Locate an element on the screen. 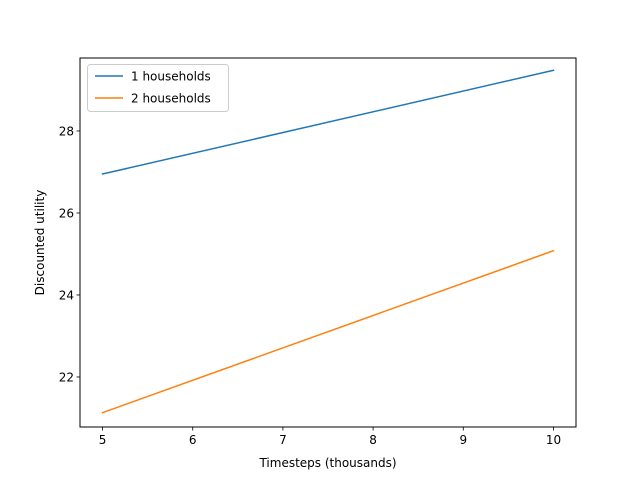 The width and height of the screenshot is (640, 480). legend: 1 households 2 households is located at coordinates (158, 88).